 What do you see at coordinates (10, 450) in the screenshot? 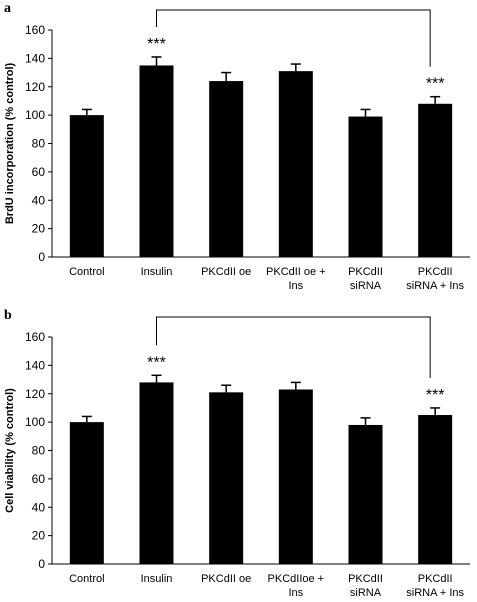
I see `y-axis-label: Cell viability (% control)` at bounding box center [10, 450].